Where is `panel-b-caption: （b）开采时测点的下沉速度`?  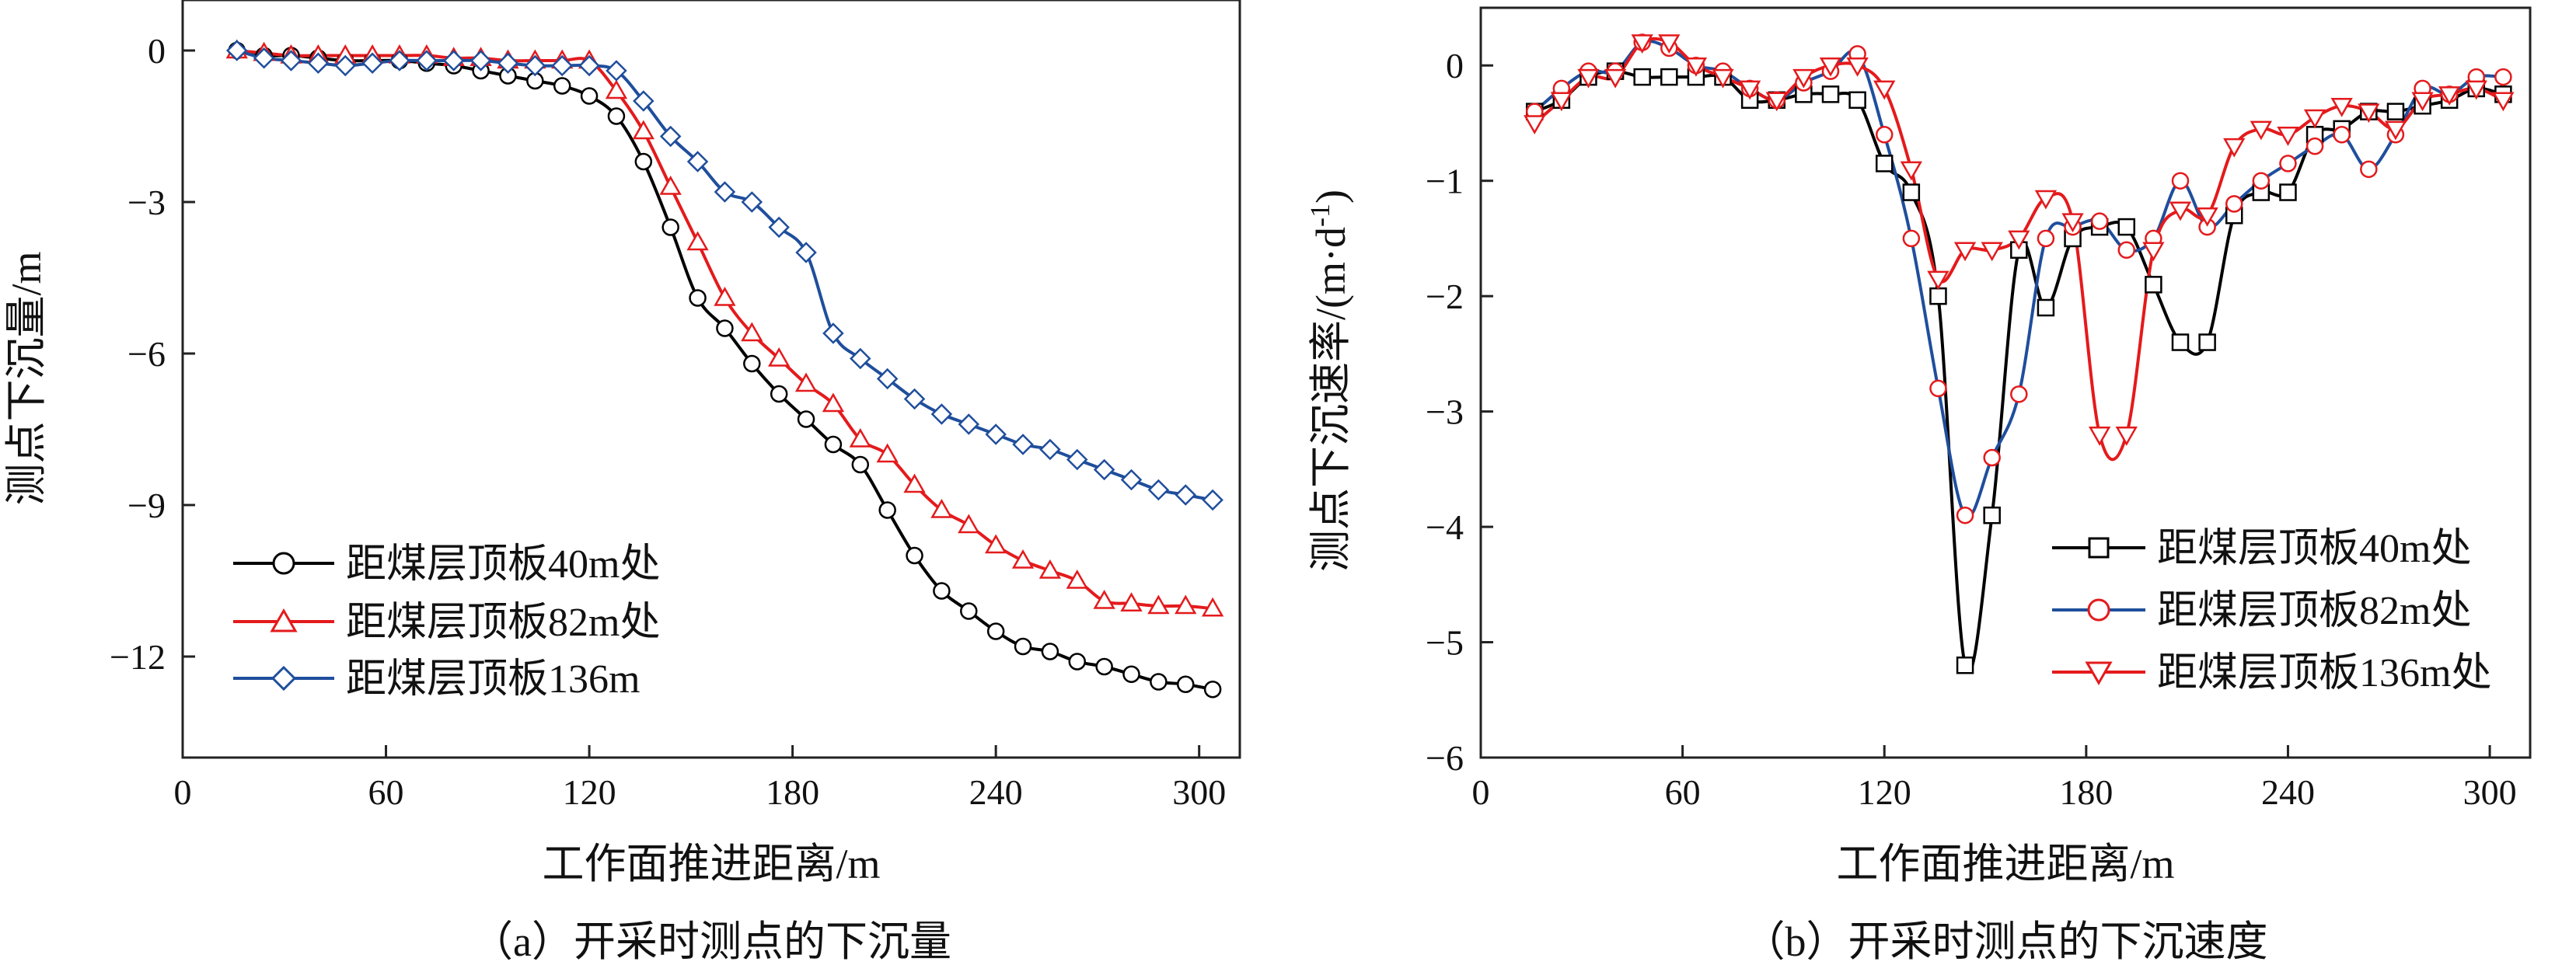
panel-b-caption: （b）开采时测点的下沉速度 is located at coordinates (2006, 941).